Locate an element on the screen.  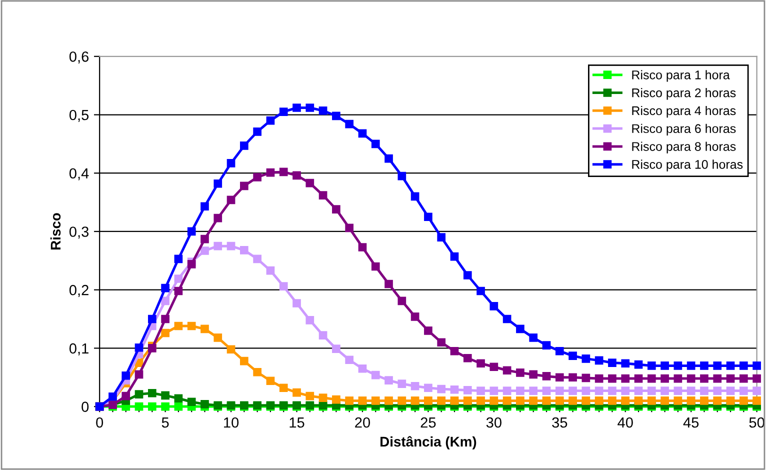
x-tick-label: 45 is located at coordinates (691, 423).